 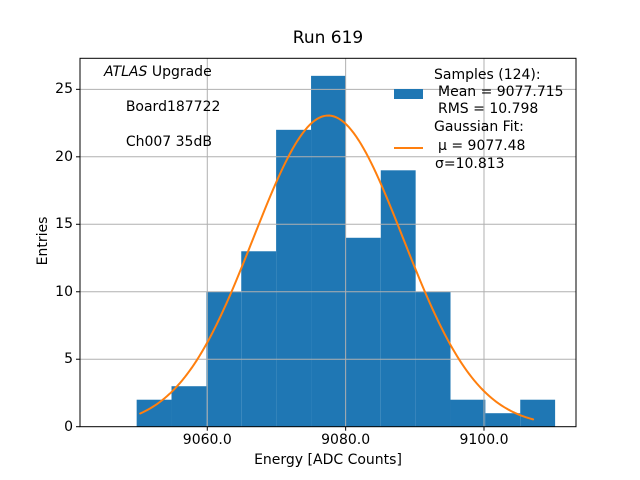 What do you see at coordinates (64, 156) in the screenshot?
I see `y-tick-label: 20` at bounding box center [64, 156].